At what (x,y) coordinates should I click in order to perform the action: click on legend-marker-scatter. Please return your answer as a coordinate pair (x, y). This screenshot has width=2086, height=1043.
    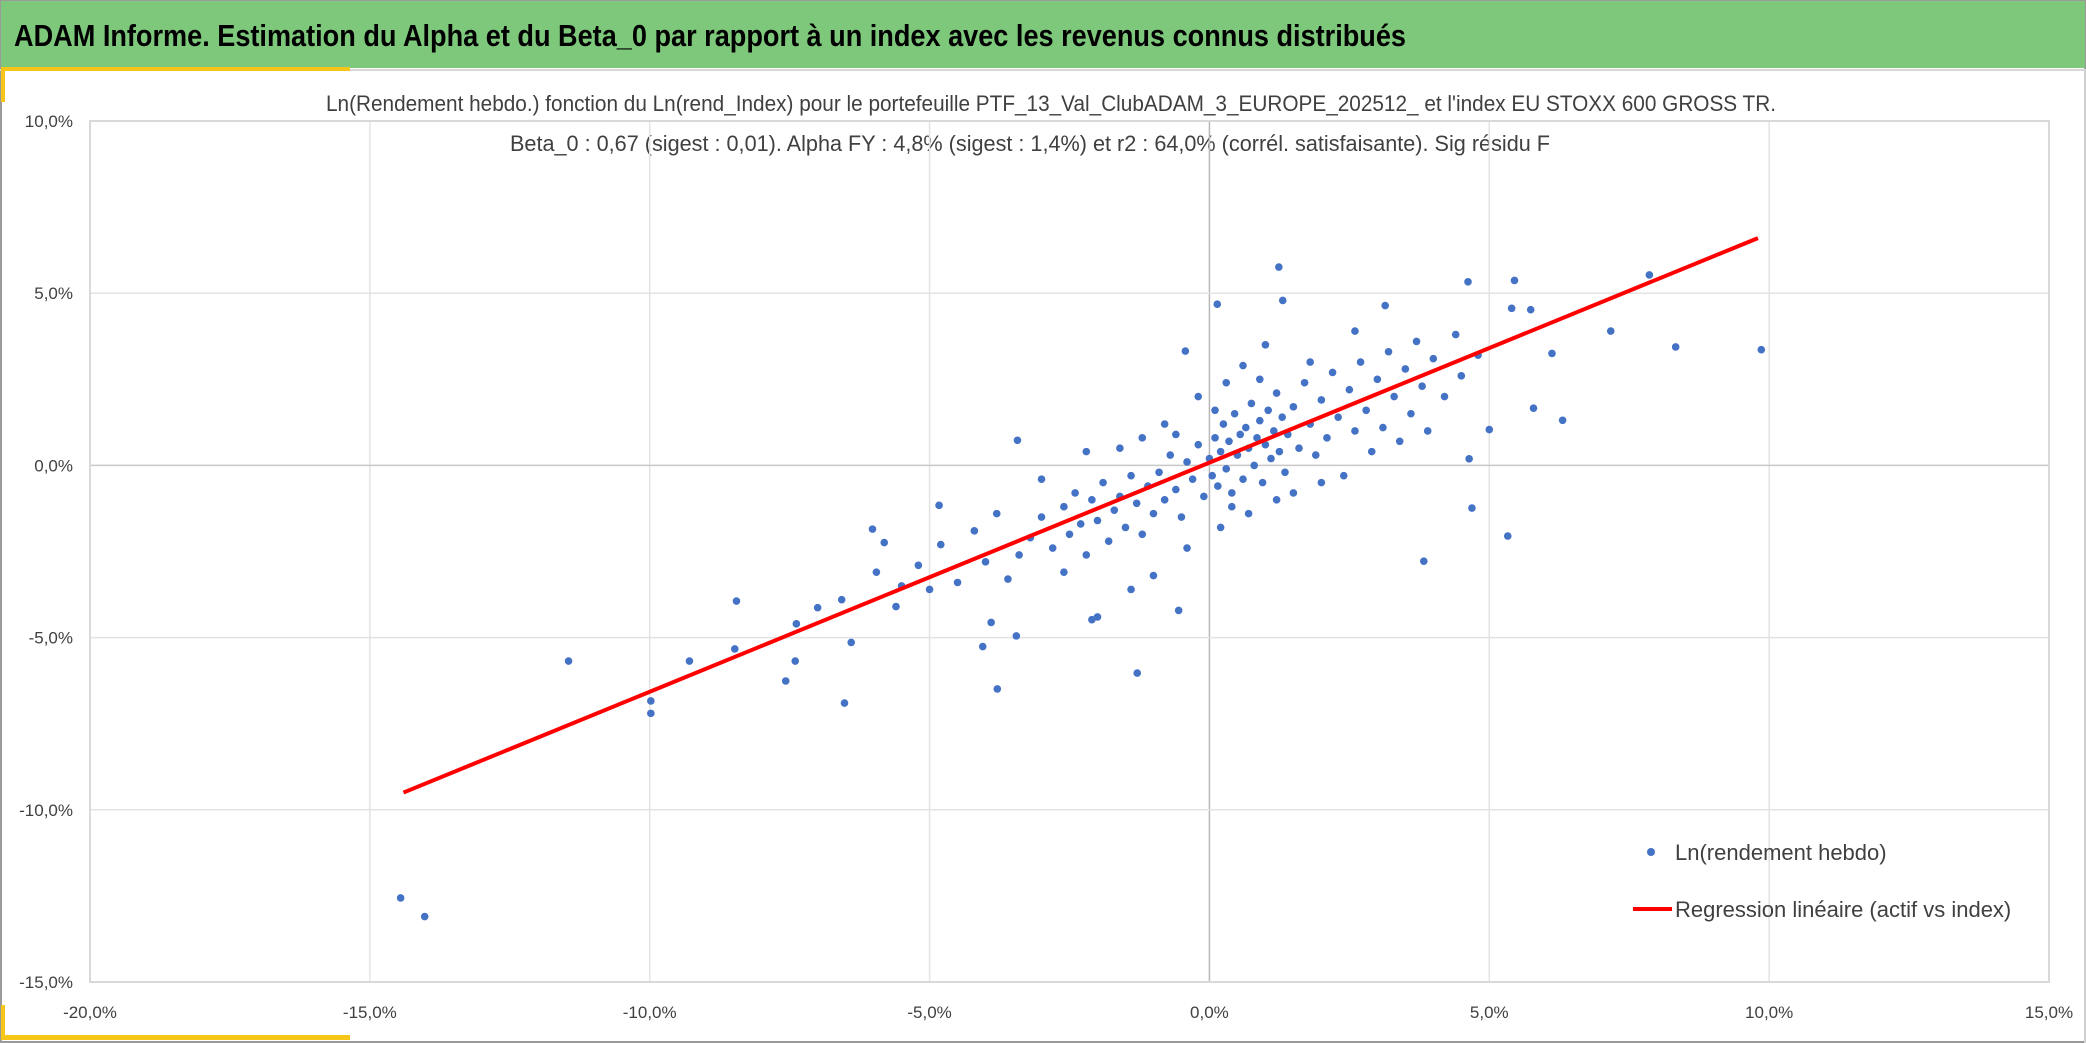
    Looking at the image, I should click on (1651, 852).